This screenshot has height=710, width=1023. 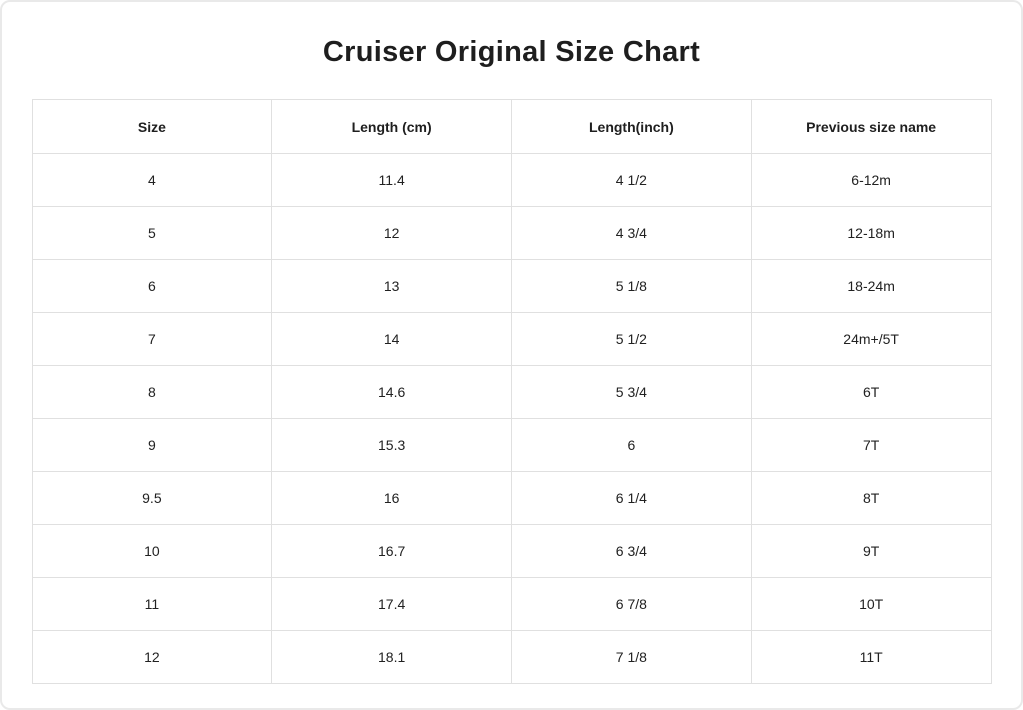 What do you see at coordinates (391, 551) in the screenshot?
I see `table-cell: 16.7` at bounding box center [391, 551].